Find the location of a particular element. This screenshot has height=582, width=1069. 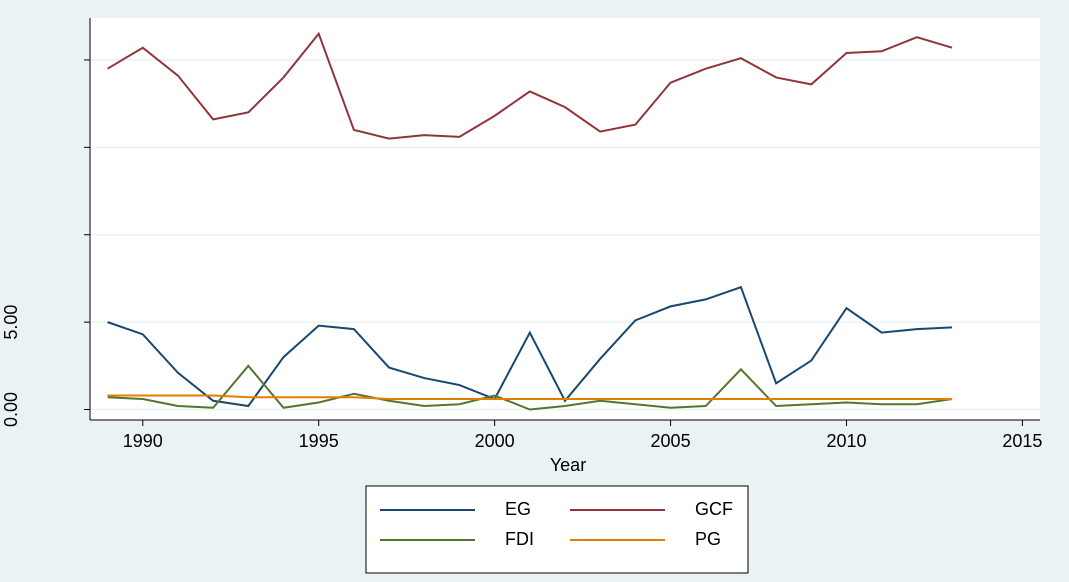

x-tick-label: 1990 is located at coordinates (143, 441).